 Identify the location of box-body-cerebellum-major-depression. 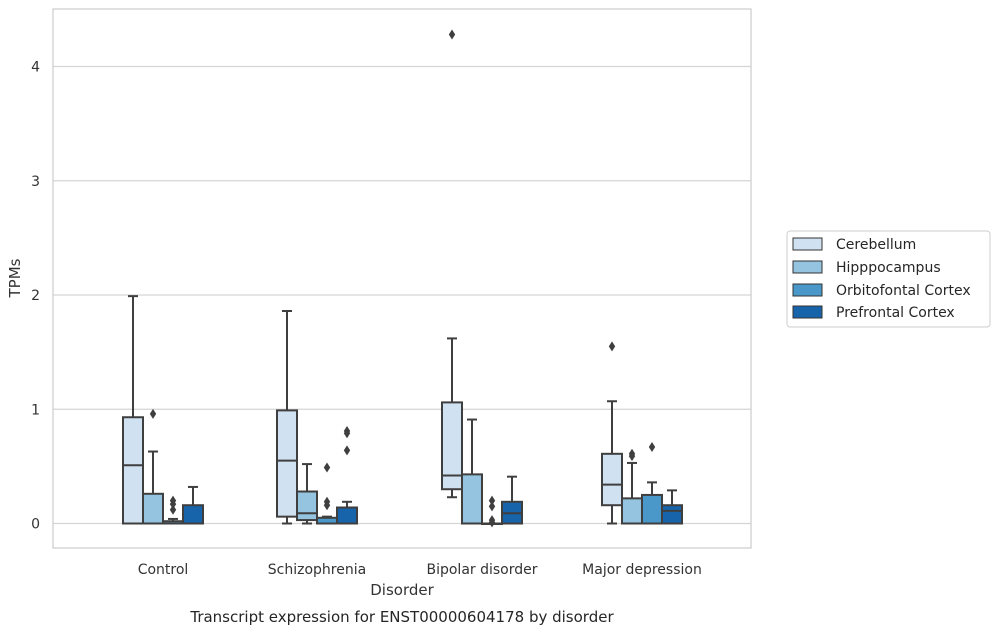
(612, 479).